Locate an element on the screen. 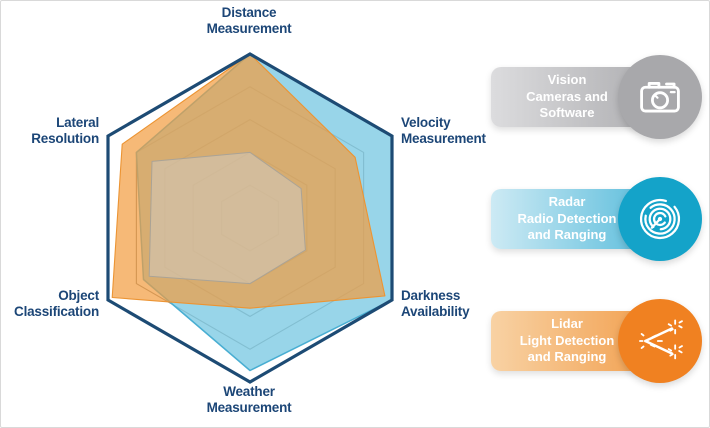 The height and width of the screenshot is (428, 710). radar-waves-icon is located at coordinates (660, 219).